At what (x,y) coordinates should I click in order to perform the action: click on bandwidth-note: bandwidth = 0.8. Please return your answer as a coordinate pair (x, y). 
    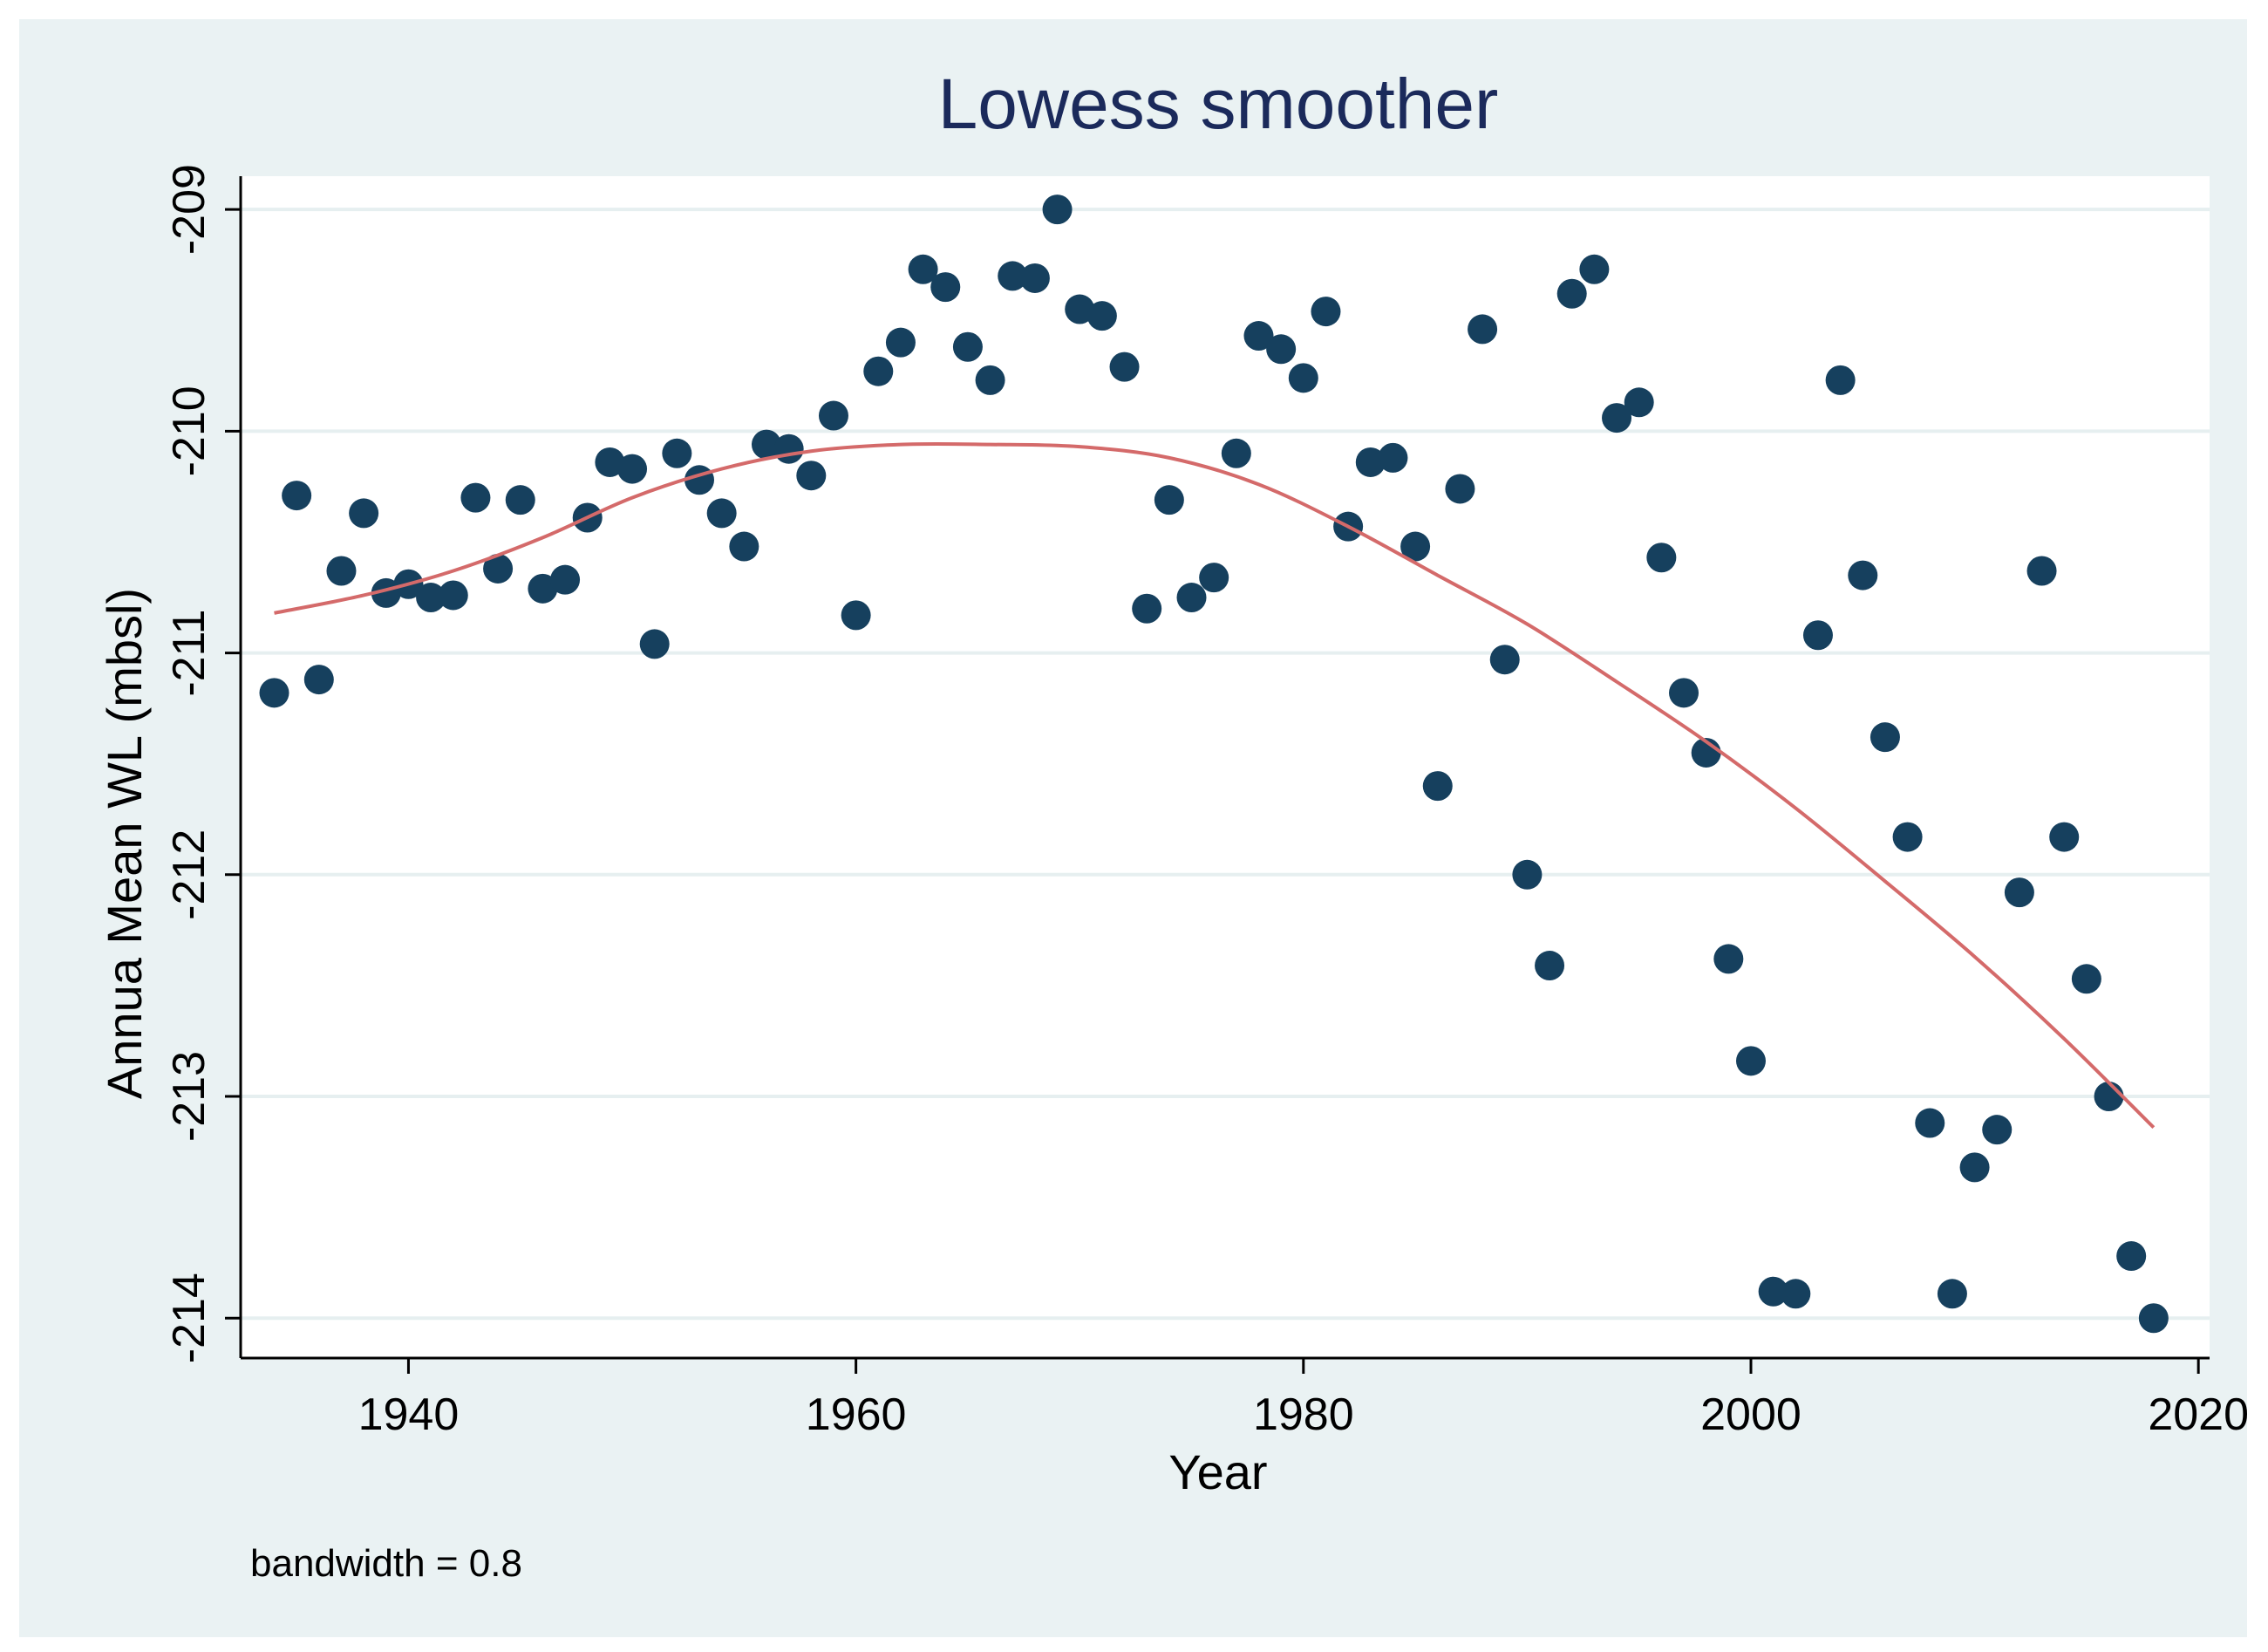
    Looking at the image, I should click on (386, 1563).